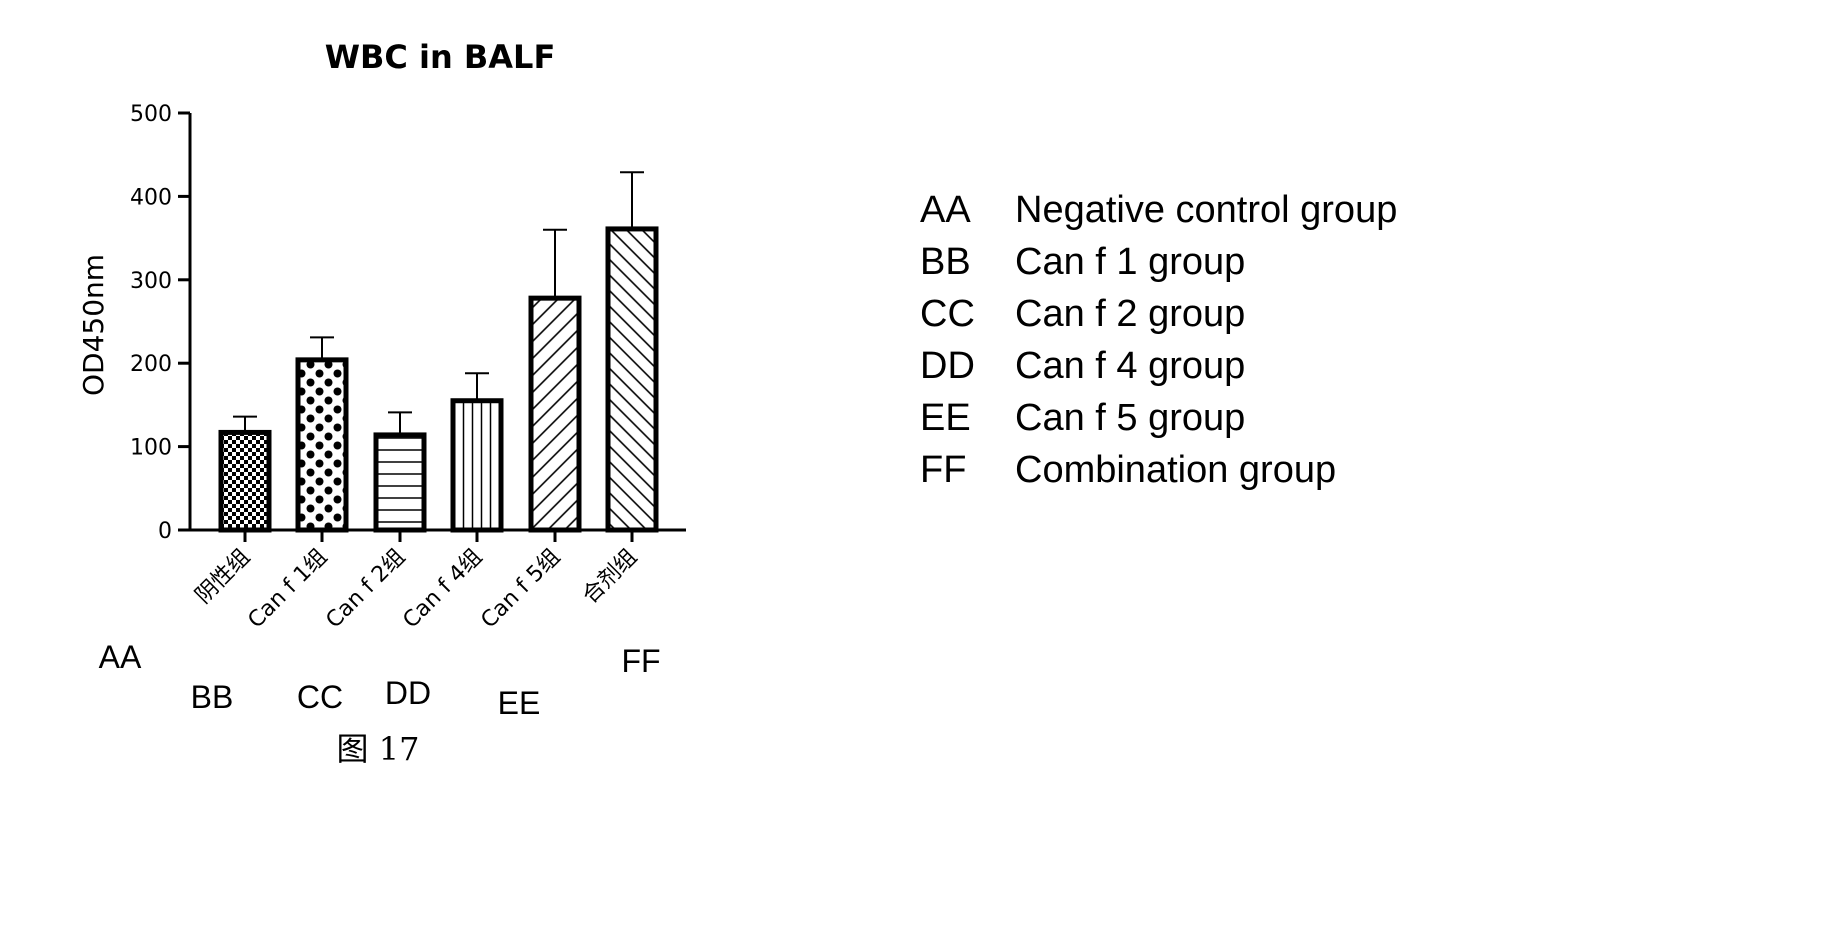 The height and width of the screenshot is (932, 1846). I want to click on chart-title: WBC in BALF, so click(440, 57).